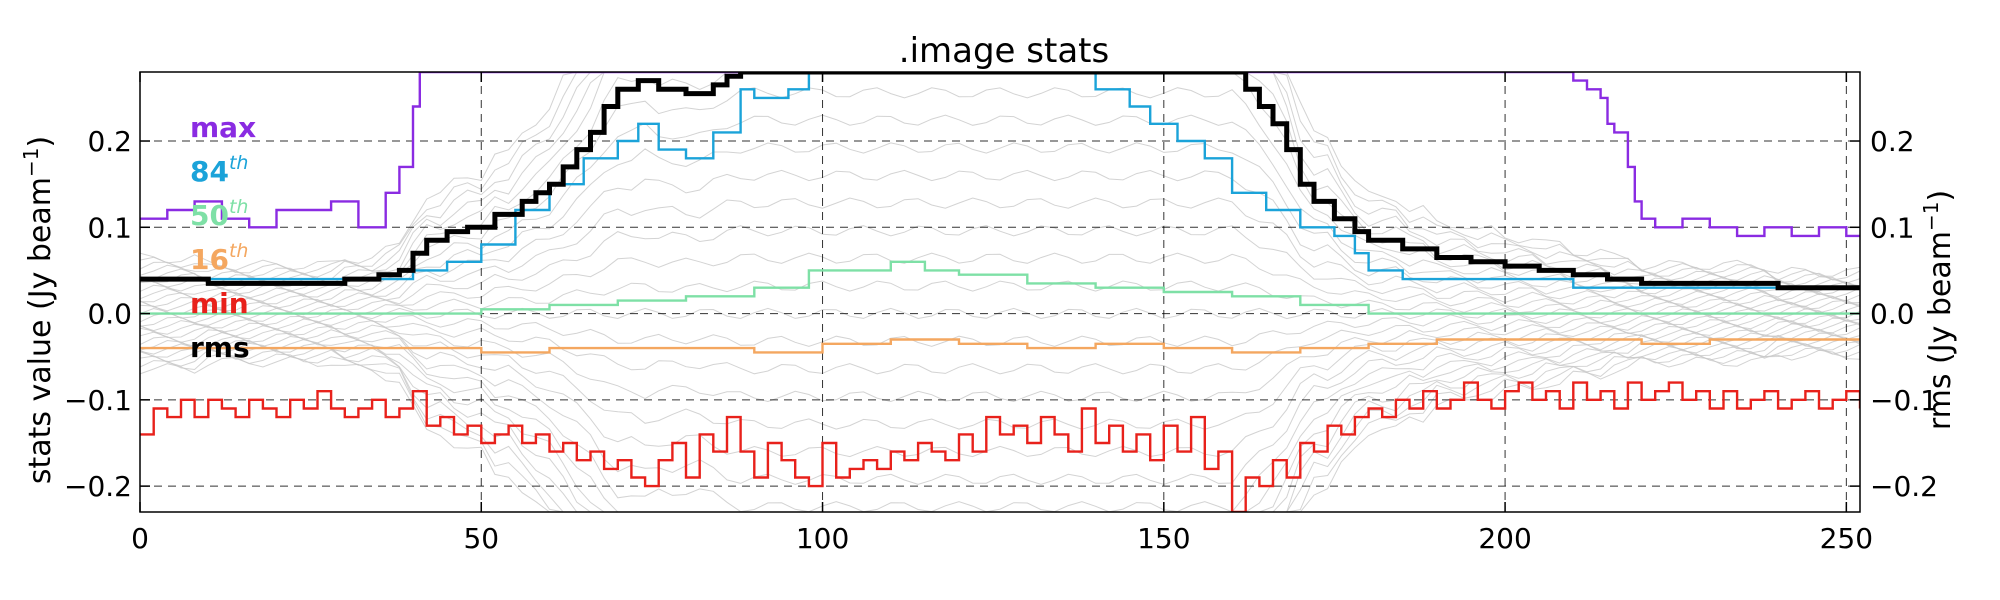  What do you see at coordinates (1904, 486) in the screenshot?
I see `y2-tick-label: −0.2` at bounding box center [1904, 486].